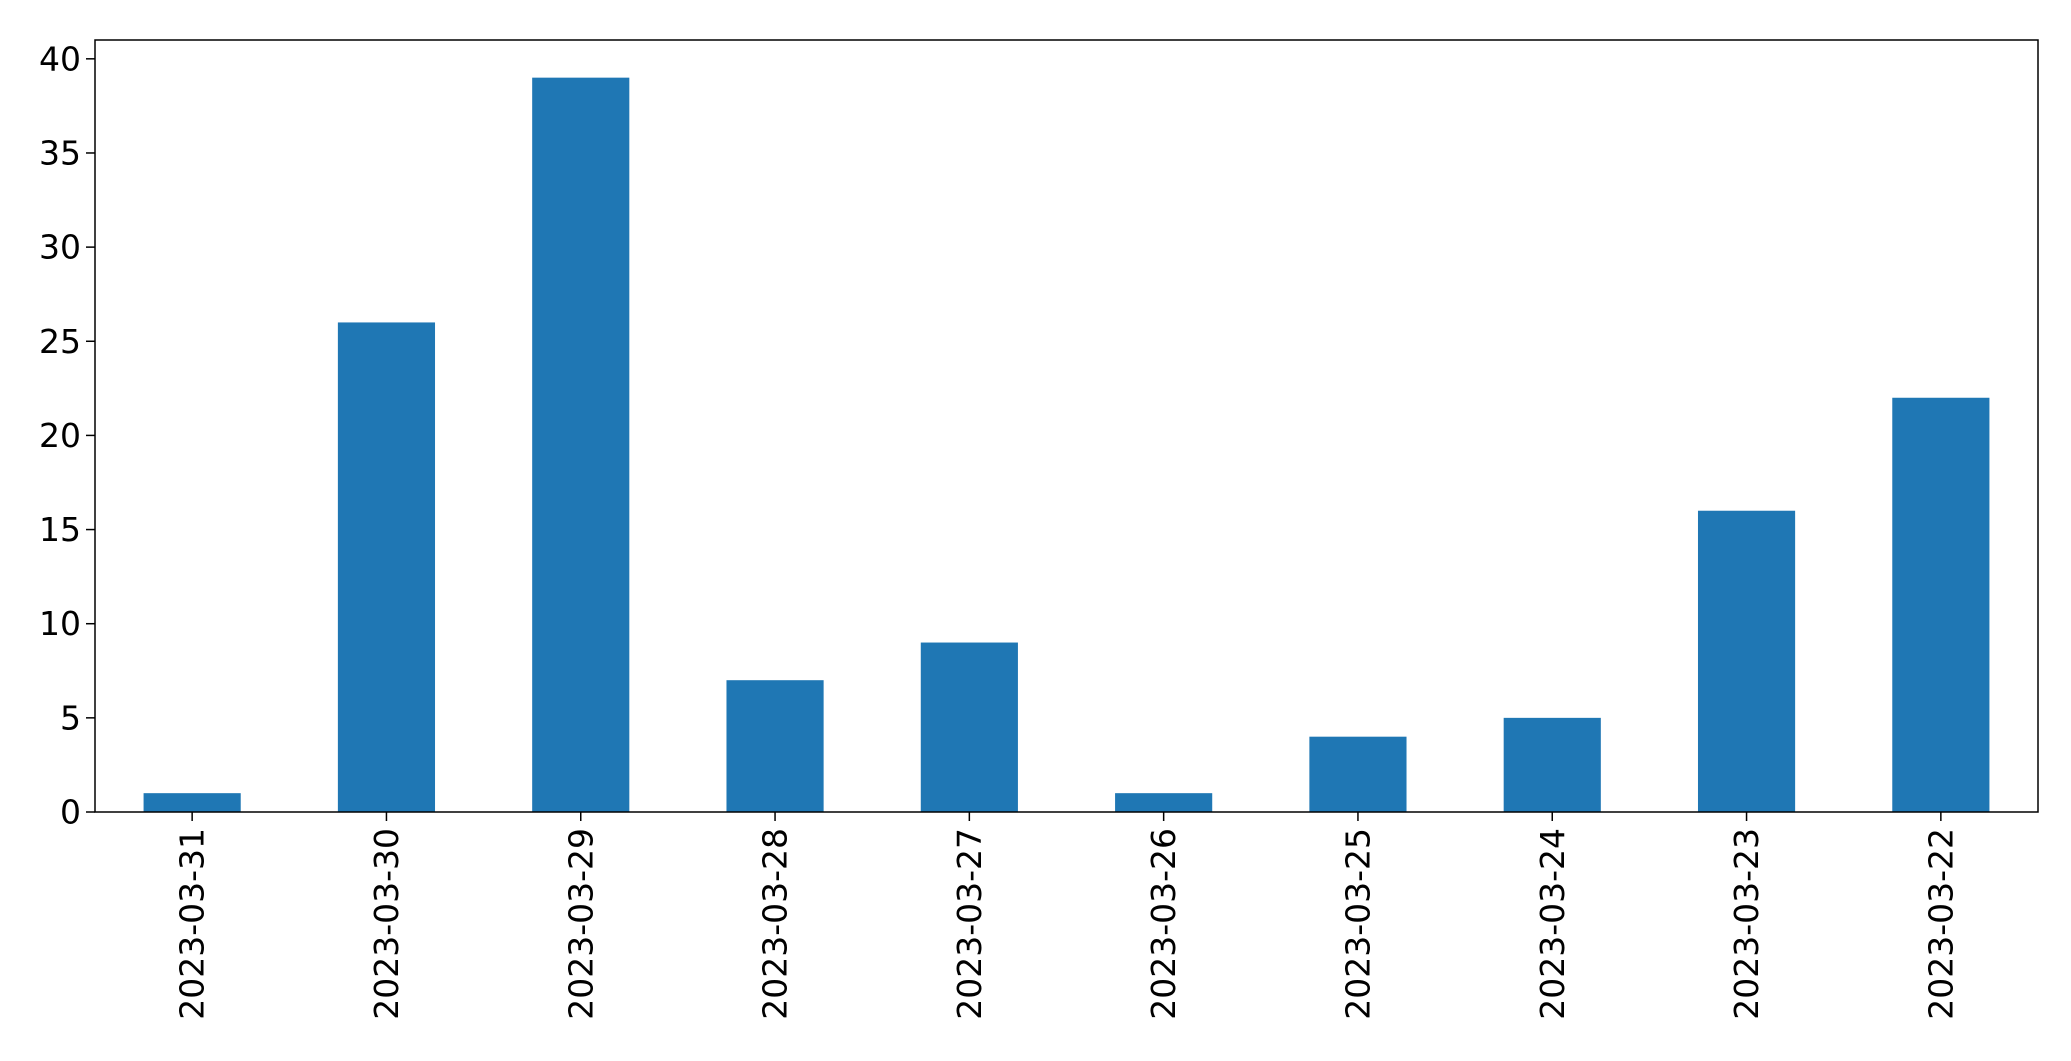  What do you see at coordinates (775, 924) in the screenshot?
I see `x-tick-label: 2023-03-28` at bounding box center [775, 924].